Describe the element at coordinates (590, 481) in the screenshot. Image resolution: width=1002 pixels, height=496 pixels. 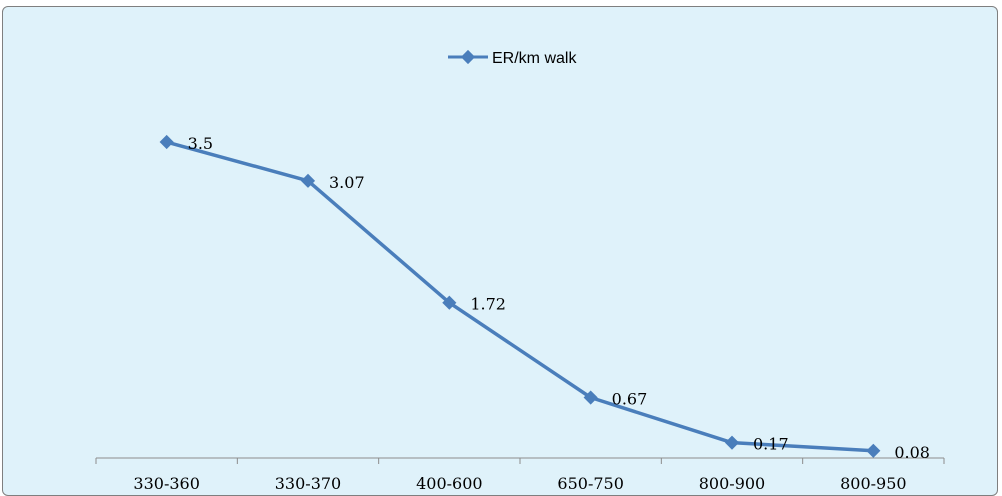
I see `x-tick-label: 650-750` at that location.